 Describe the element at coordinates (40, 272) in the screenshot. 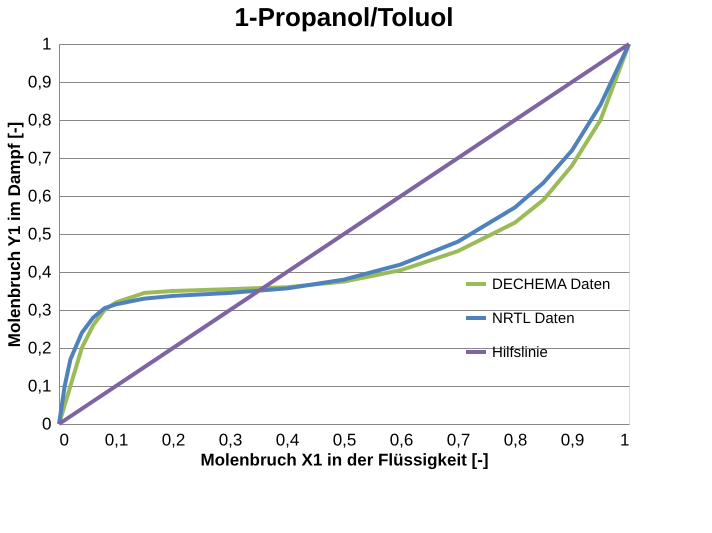

I see `y-tick-label: 0,4` at that location.